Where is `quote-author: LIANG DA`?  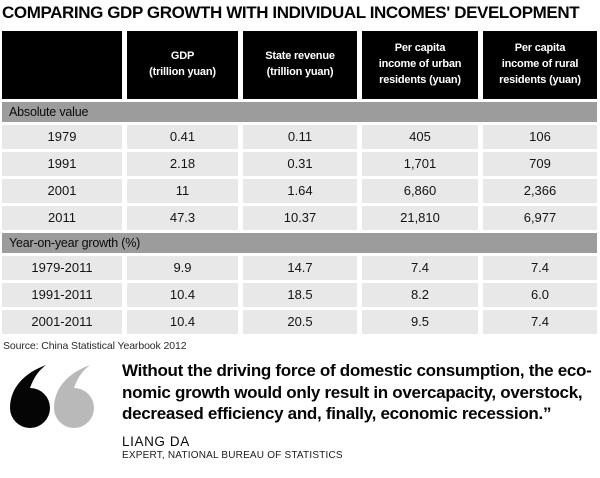 quote-author: LIANG DA is located at coordinates (156, 441).